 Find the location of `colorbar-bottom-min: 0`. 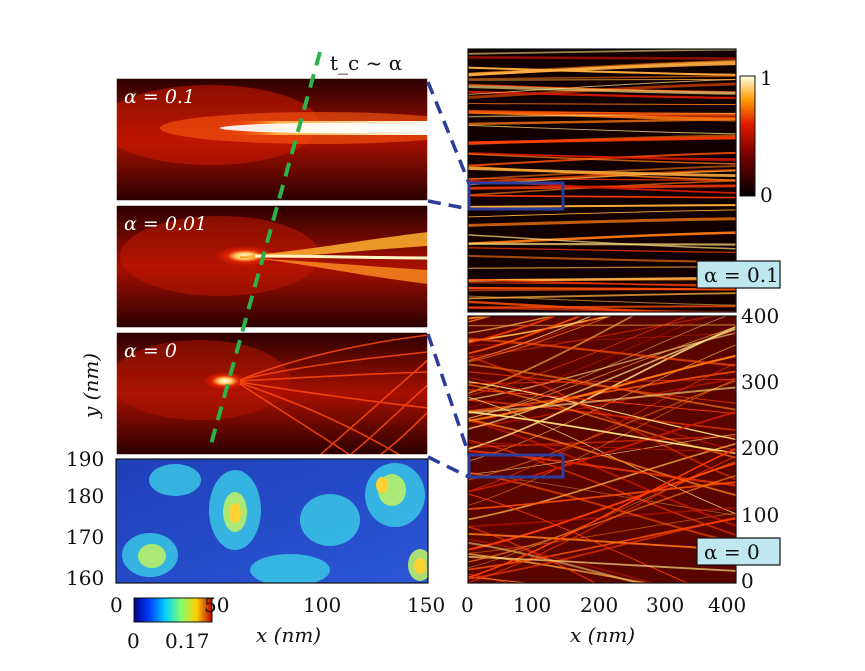

colorbar-bottom-min: 0 is located at coordinates (133, 641).